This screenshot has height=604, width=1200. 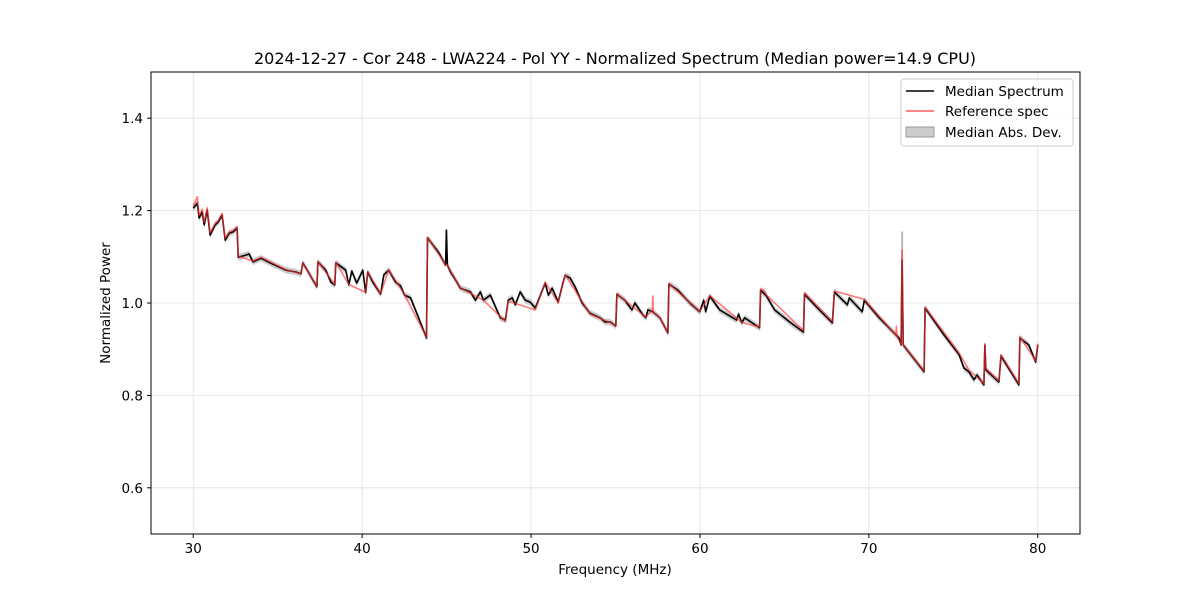 I want to click on legend-box, so click(x=987, y=112).